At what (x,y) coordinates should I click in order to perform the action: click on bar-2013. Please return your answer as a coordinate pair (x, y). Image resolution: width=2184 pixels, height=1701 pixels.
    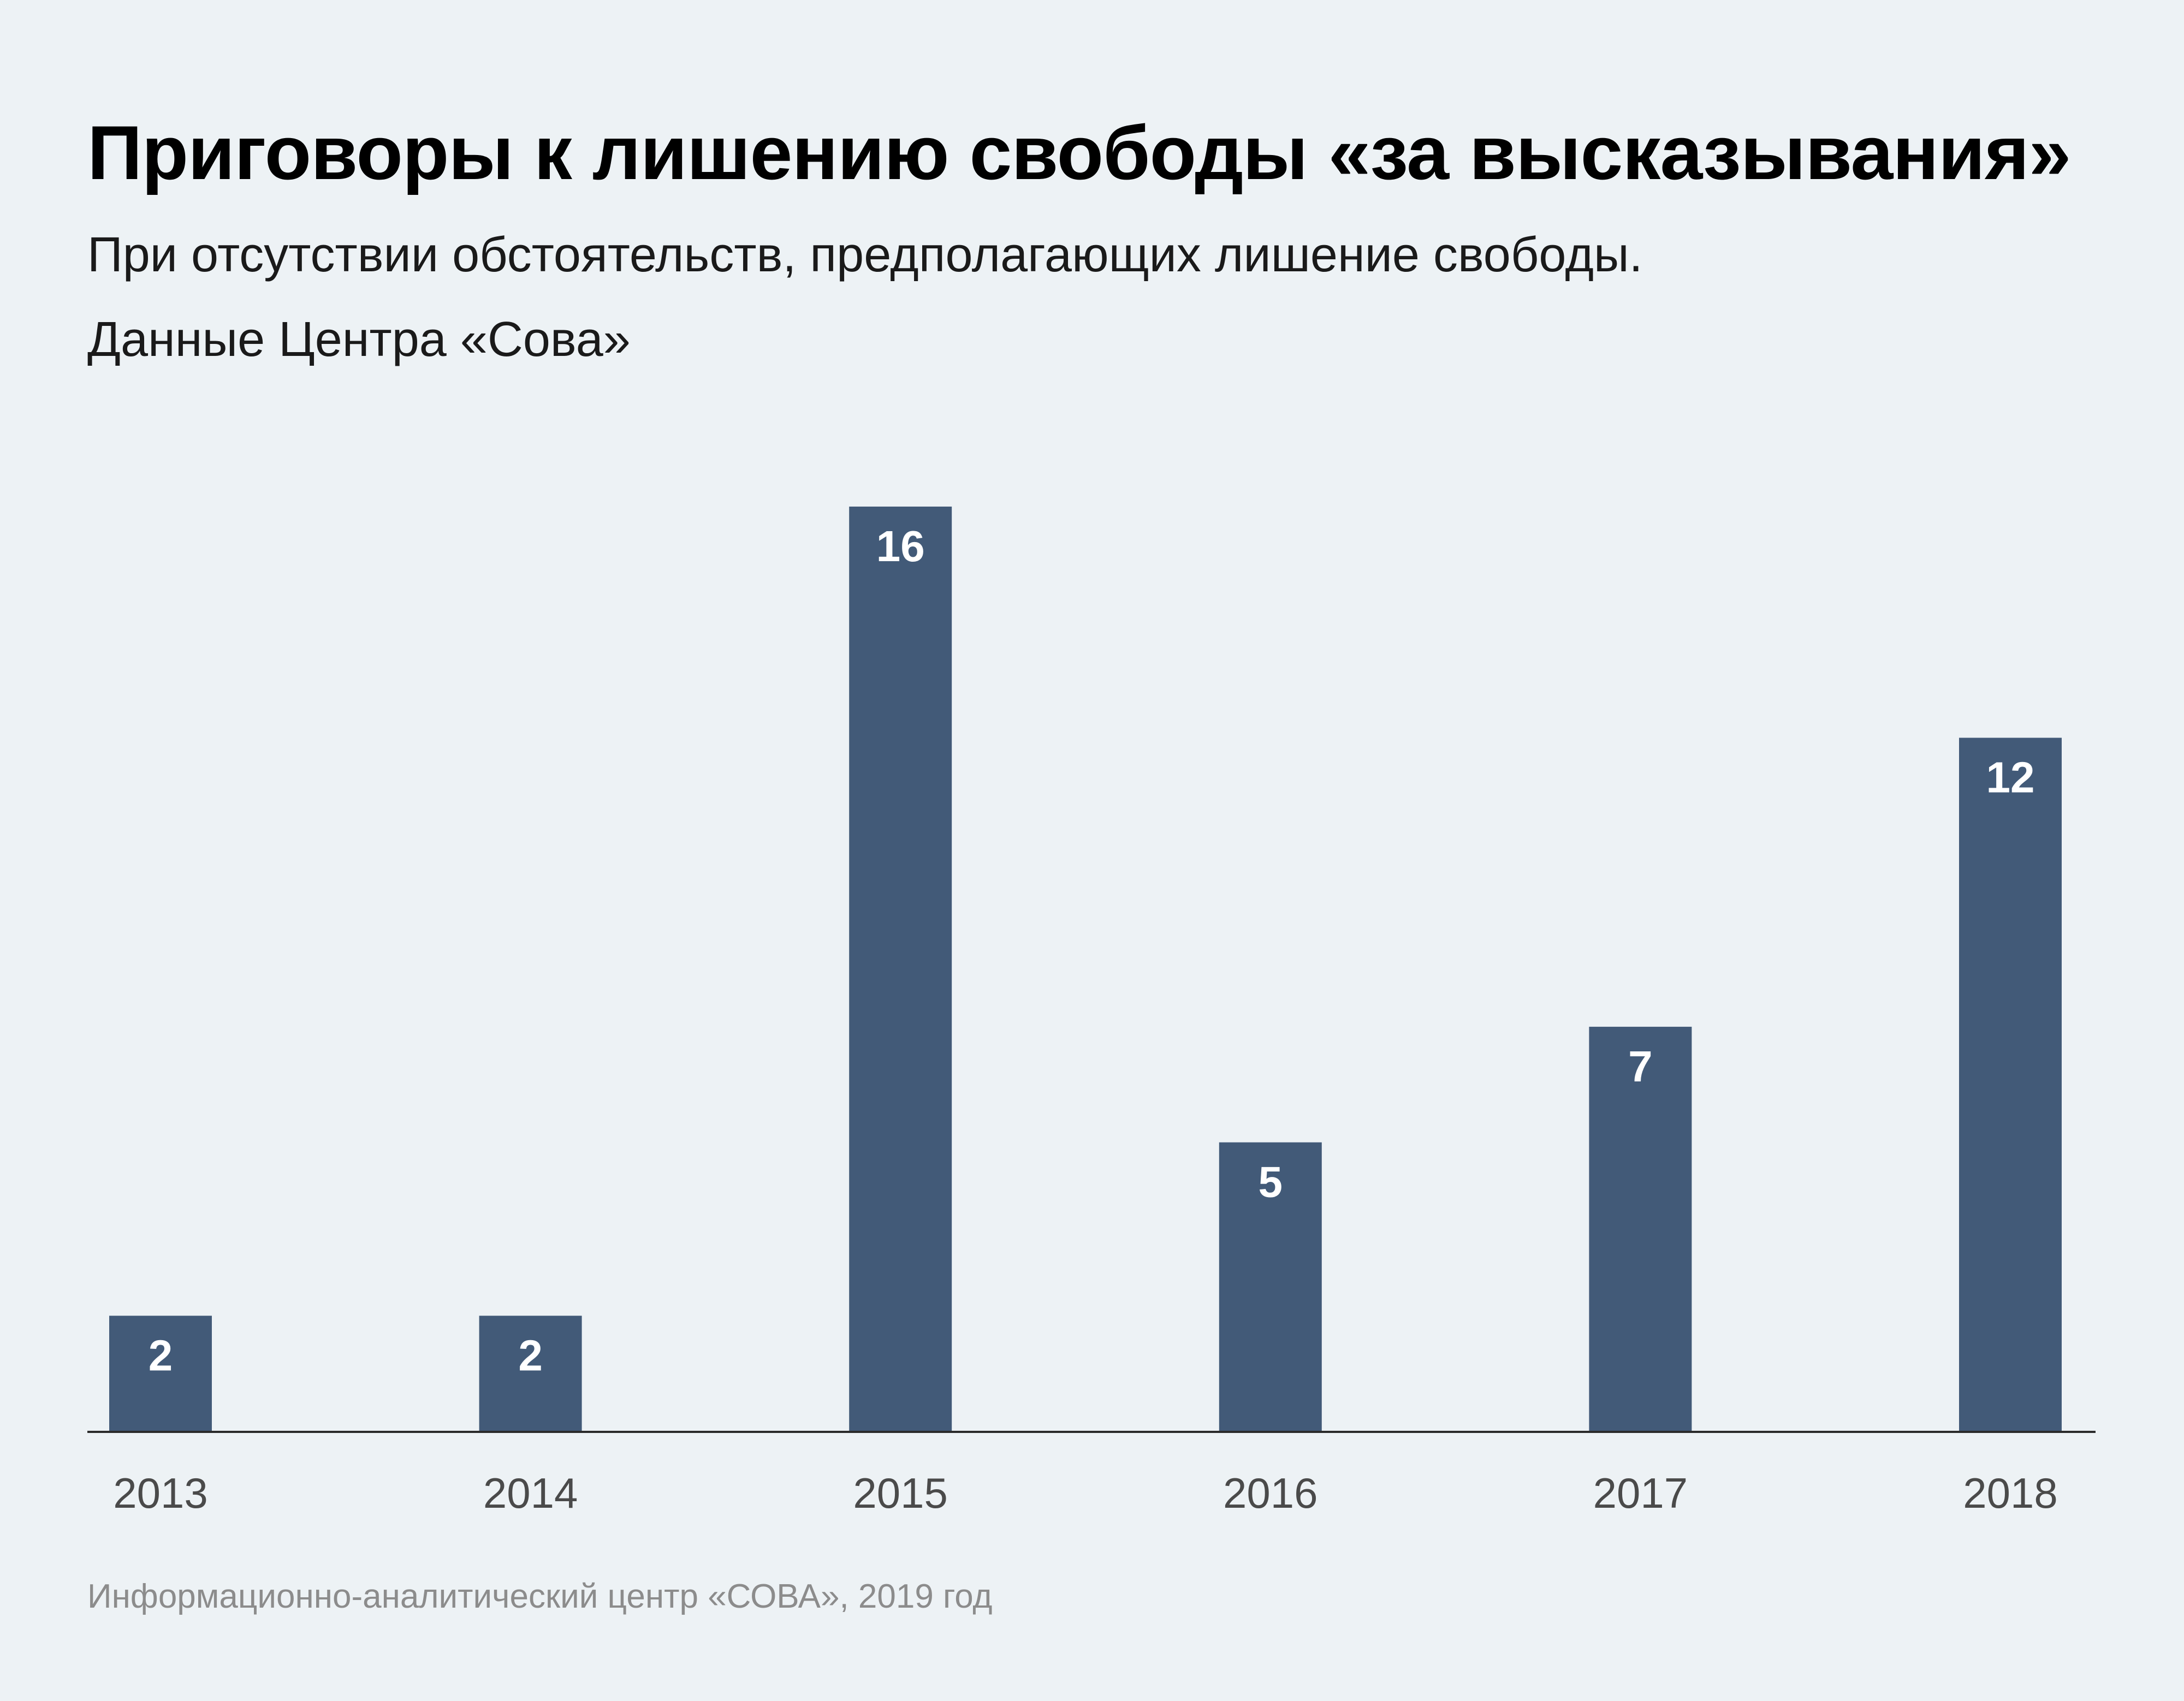
    Looking at the image, I should click on (161, 1373).